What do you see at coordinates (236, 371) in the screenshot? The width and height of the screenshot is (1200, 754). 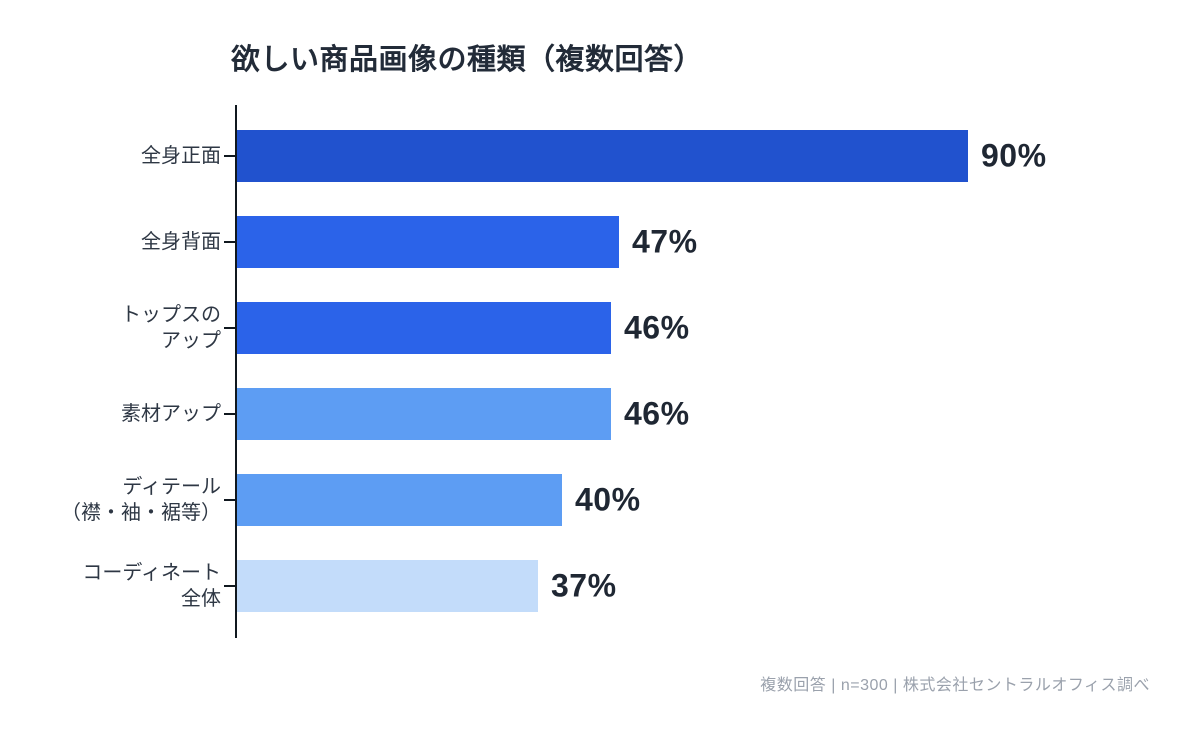 I see `y-axis-line` at bounding box center [236, 371].